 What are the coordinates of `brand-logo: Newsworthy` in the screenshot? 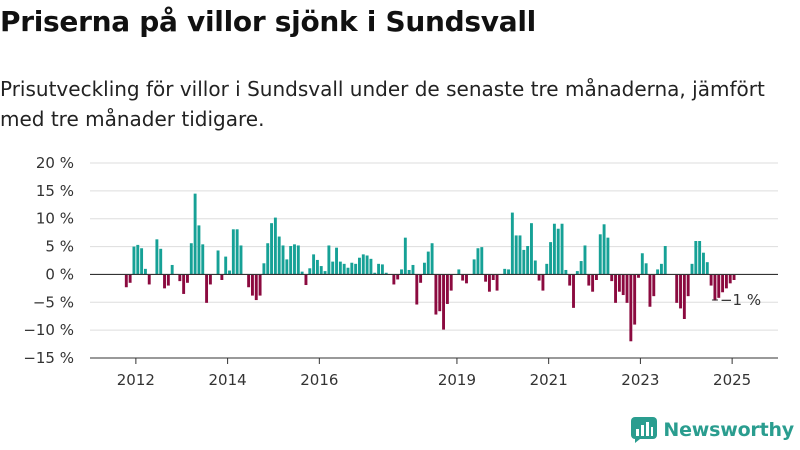 It's located at (712, 430).